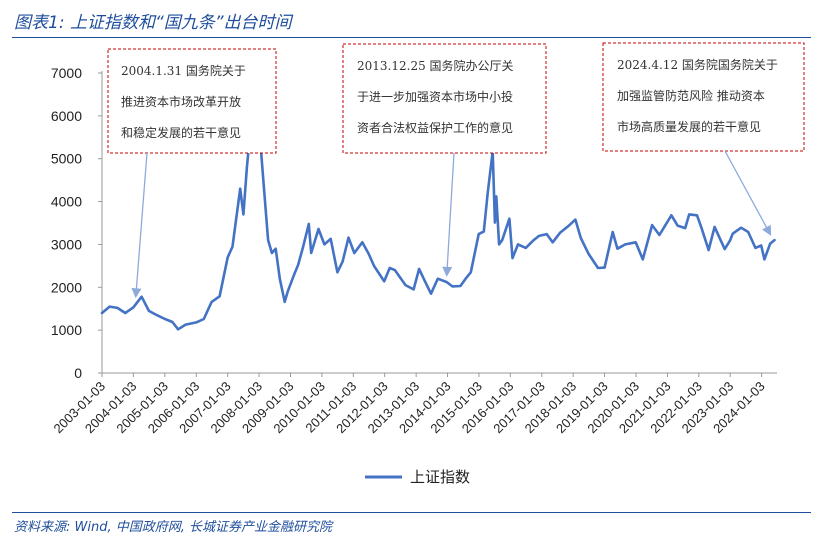  What do you see at coordinates (66, 287) in the screenshot?
I see `y-tick-label: 2000` at bounding box center [66, 287].